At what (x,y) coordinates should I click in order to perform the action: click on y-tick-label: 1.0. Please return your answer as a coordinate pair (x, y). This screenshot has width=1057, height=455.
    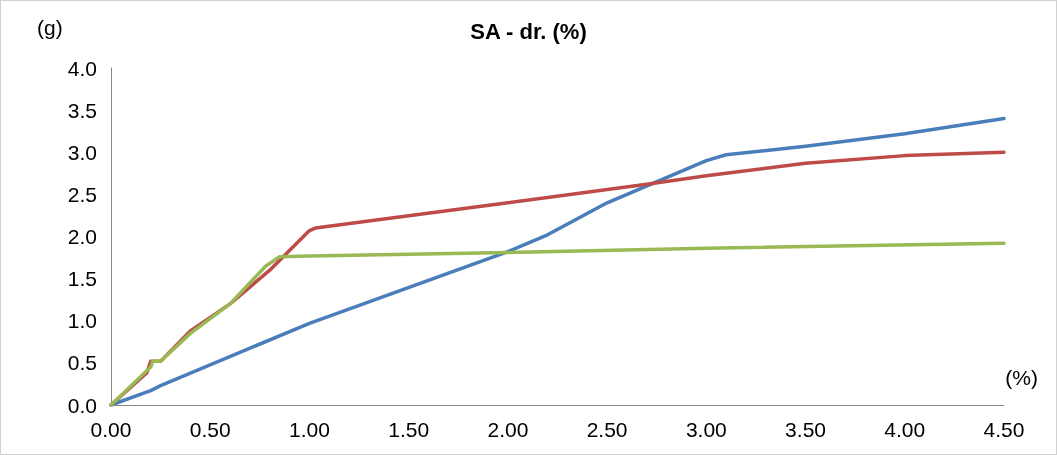
    Looking at the image, I should click on (82, 321).